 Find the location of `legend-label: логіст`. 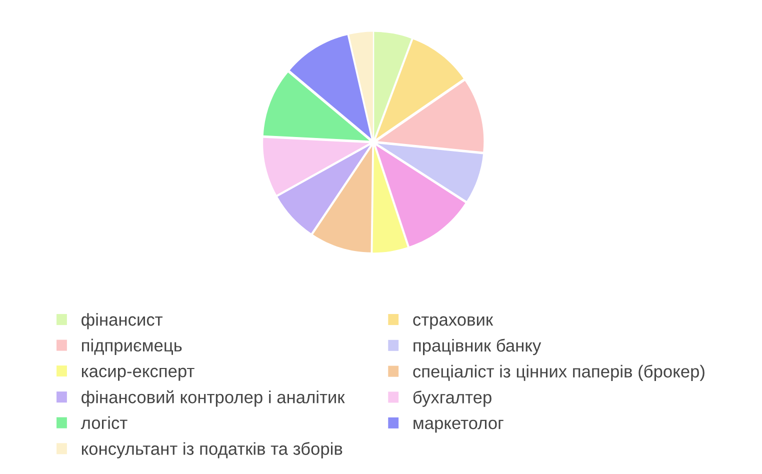

legend-label: логіст is located at coordinates (104, 423).